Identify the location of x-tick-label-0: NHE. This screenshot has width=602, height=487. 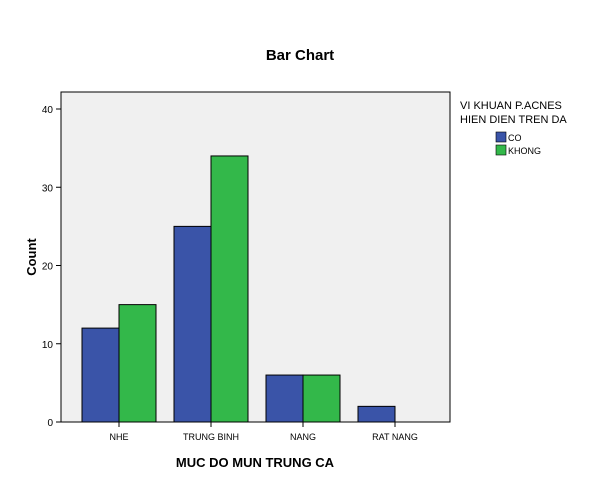
(118, 437).